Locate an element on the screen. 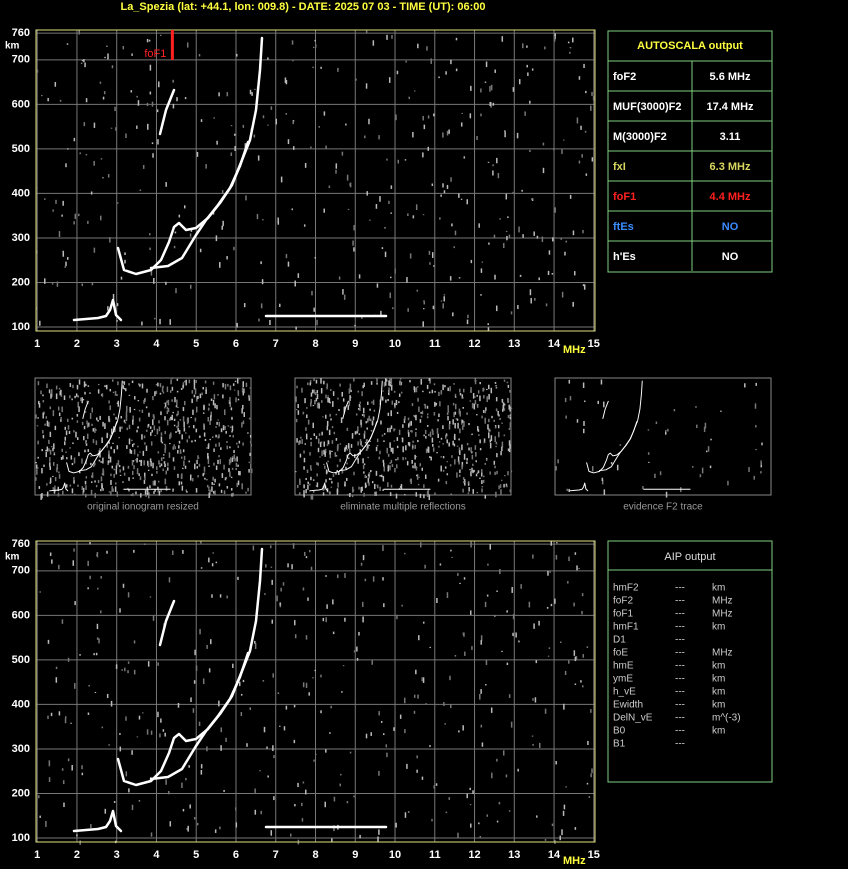  x-tick-label: 4 is located at coordinates (156, 855).